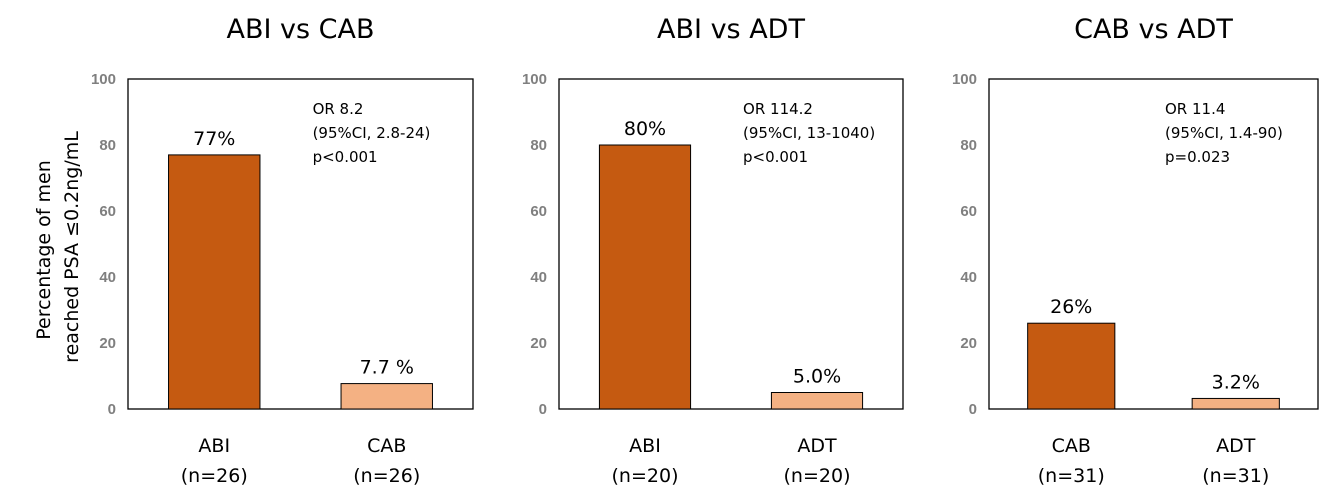  I want to click on y-axis-label-line-2: reached PSA ≤0.2ng/mL, so click(72, 247).